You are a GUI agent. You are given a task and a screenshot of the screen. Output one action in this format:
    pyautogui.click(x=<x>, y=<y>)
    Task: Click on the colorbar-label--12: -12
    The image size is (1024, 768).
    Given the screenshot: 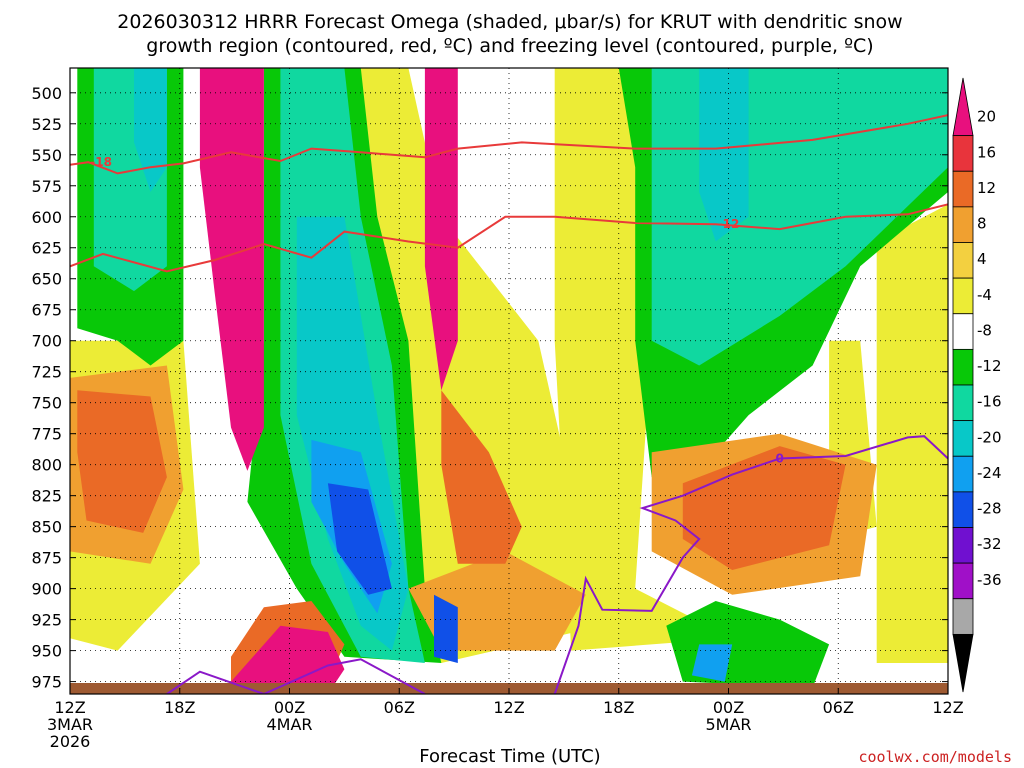 What is the action you would take?
    pyautogui.click(x=989, y=366)
    